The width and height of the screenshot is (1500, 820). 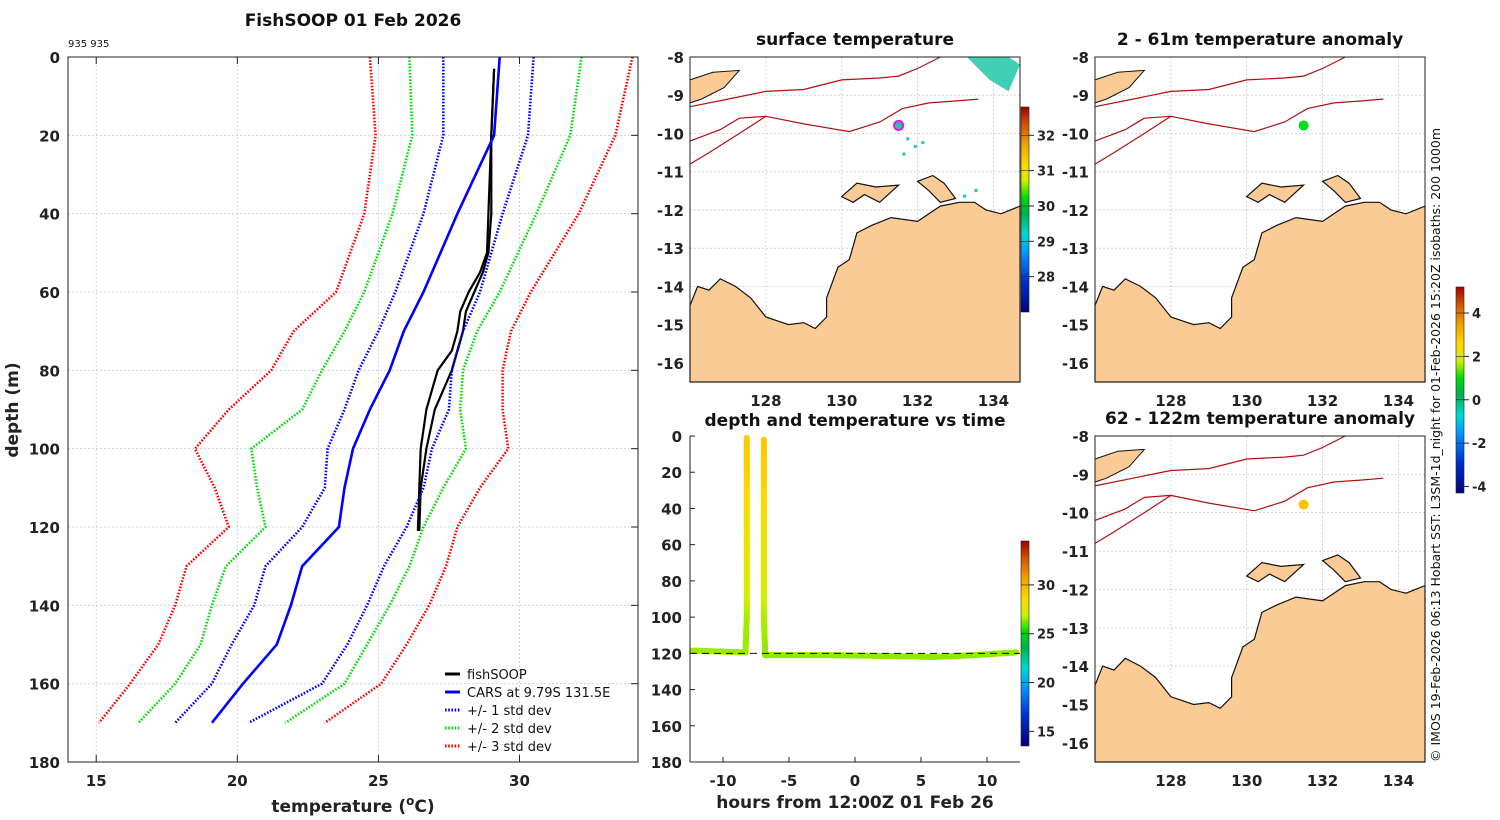 I want to click on colorbar-tick-label: 28, so click(x=1046, y=278).